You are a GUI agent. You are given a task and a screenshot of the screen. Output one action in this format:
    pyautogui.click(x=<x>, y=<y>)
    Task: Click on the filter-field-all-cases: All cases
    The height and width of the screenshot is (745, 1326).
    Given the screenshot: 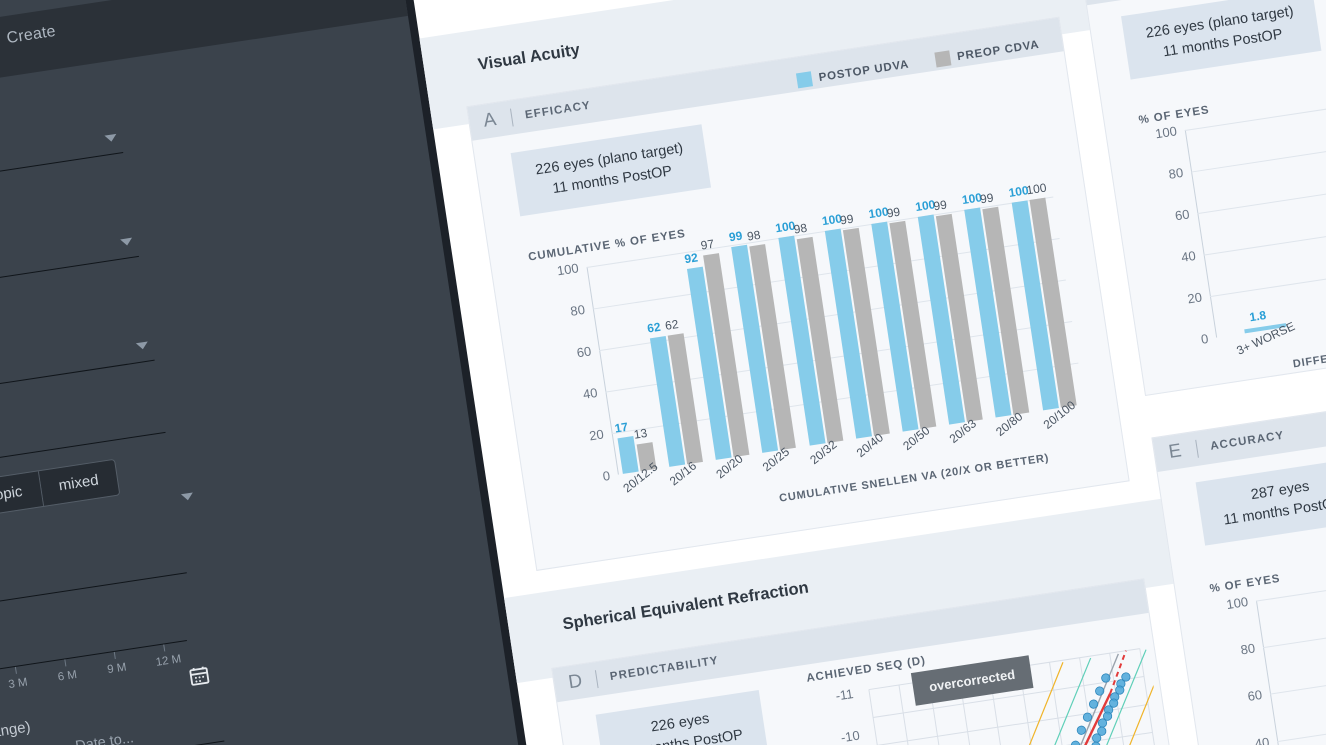 What is the action you would take?
    pyautogui.click(x=93, y=577)
    